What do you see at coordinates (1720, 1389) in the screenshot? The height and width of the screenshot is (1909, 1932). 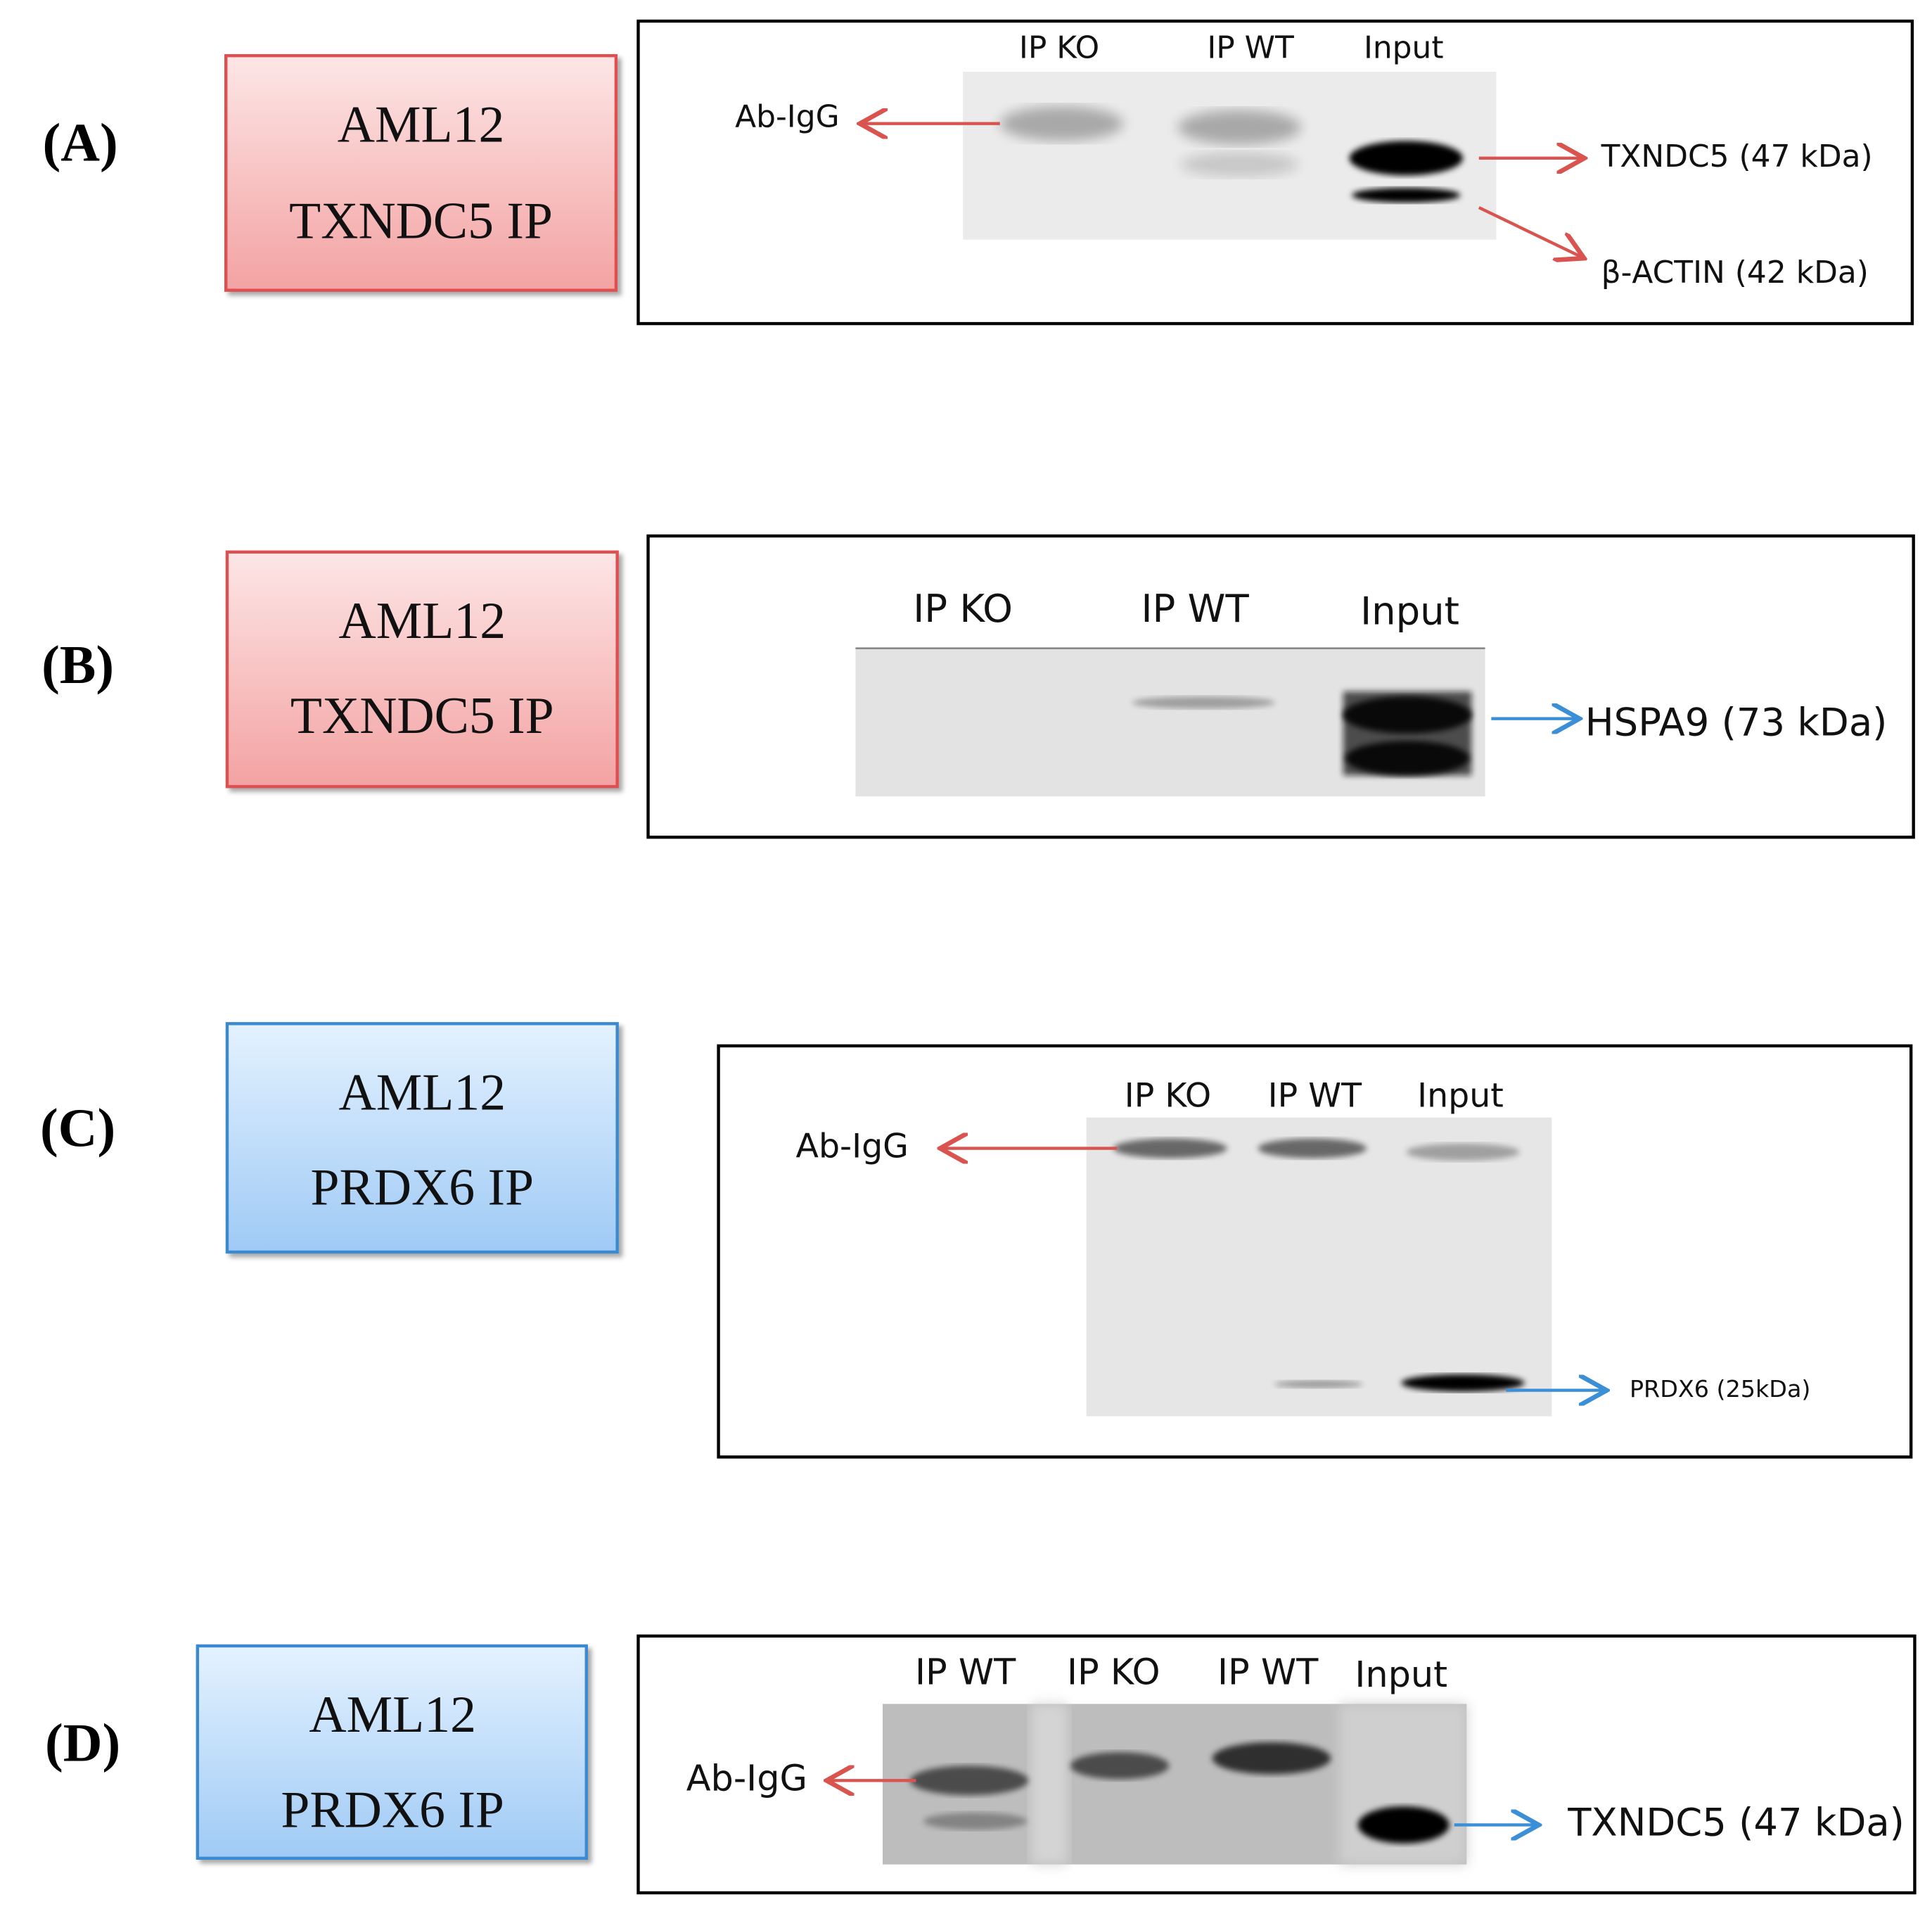 I see `annotation: PRDX6 (25kDa)` at bounding box center [1720, 1389].